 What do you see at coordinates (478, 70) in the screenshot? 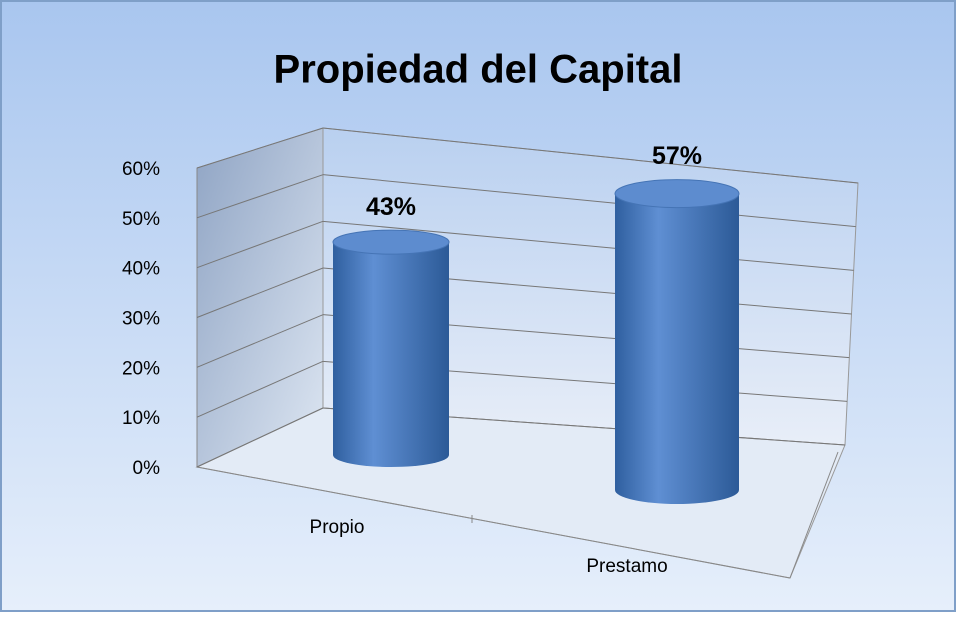
I see `chart-title: Propiedad del Capital` at bounding box center [478, 70].